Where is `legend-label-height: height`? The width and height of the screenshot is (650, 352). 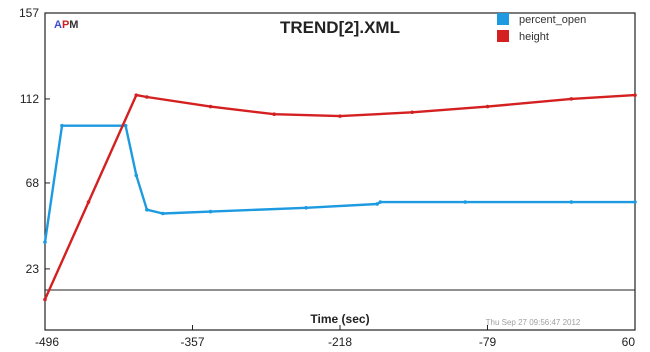
legend-label-height: height is located at coordinates (534, 37).